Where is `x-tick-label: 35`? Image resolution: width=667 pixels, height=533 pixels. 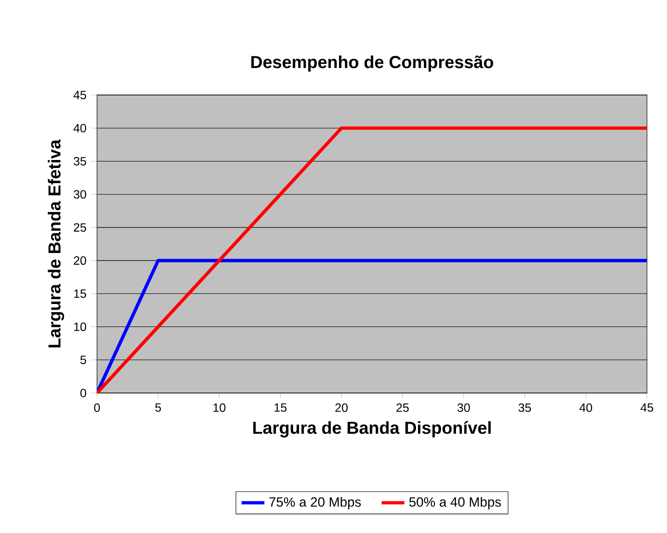
x-tick-label: 35 is located at coordinates (524, 407).